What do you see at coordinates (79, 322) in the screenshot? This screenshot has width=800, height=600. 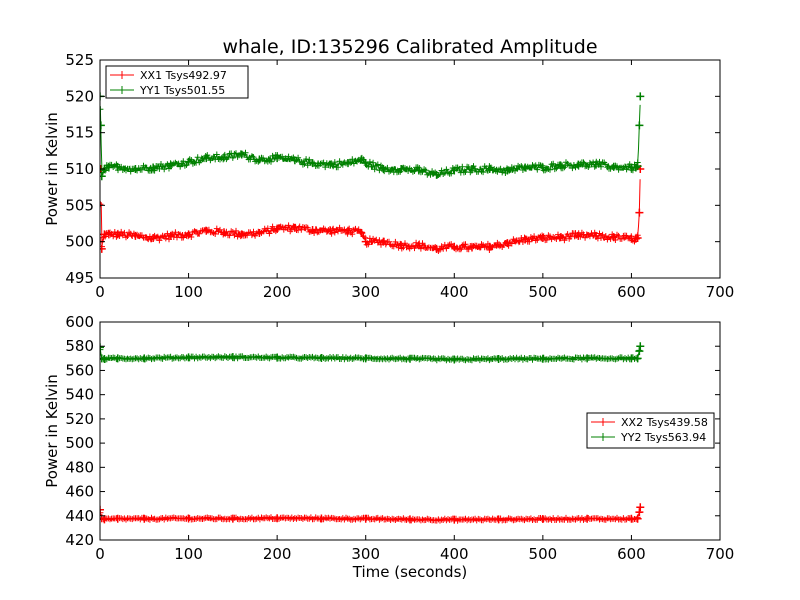 I see `y-tick-label: 600` at bounding box center [79, 322].